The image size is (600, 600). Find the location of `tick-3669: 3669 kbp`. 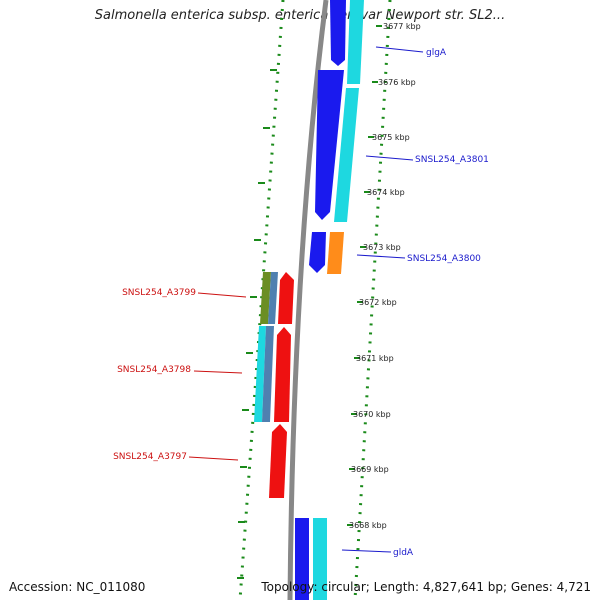

tick-3669: 3669 kbp is located at coordinates (370, 469).